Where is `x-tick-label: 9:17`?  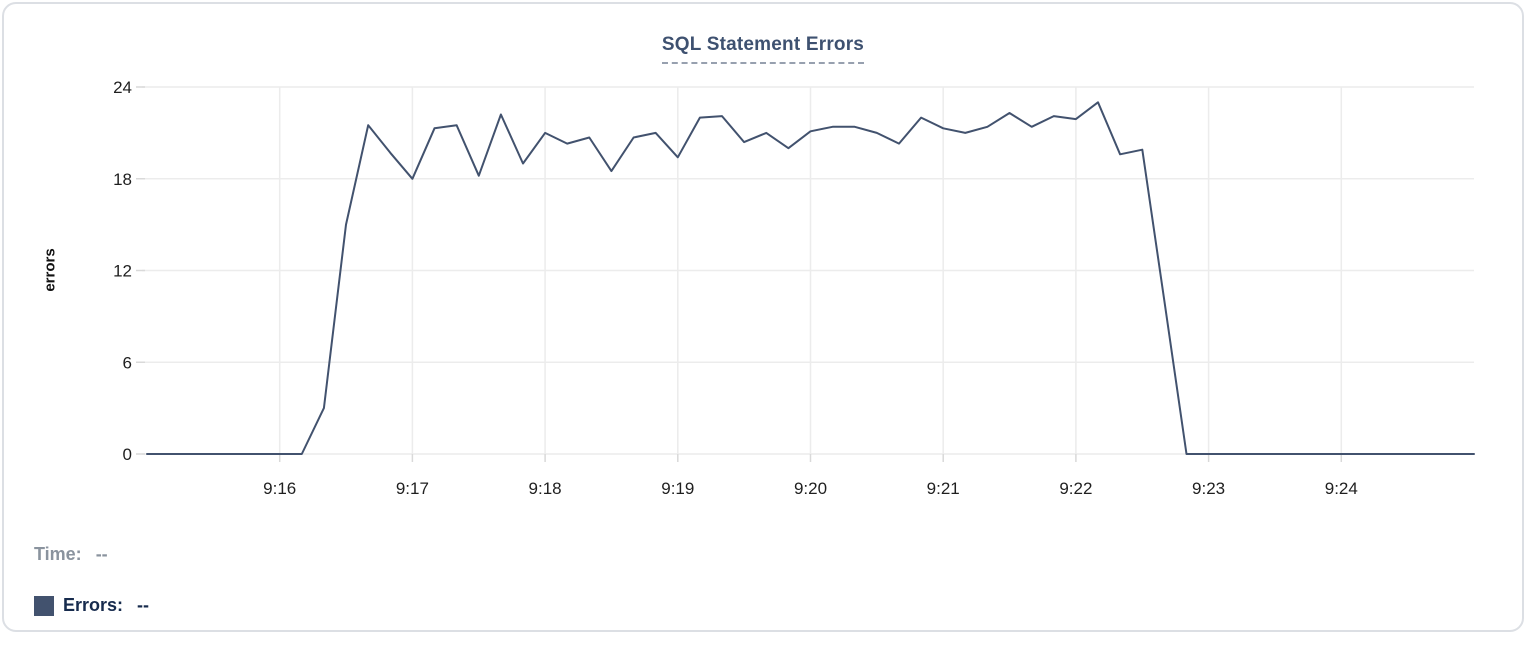
x-tick-label: 9:17 is located at coordinates (412, 488).